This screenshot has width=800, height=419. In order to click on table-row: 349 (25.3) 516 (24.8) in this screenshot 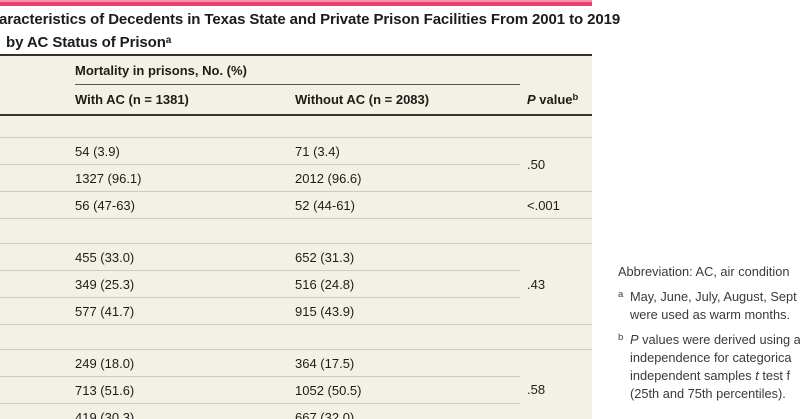, I will do `click(296, 284)`.